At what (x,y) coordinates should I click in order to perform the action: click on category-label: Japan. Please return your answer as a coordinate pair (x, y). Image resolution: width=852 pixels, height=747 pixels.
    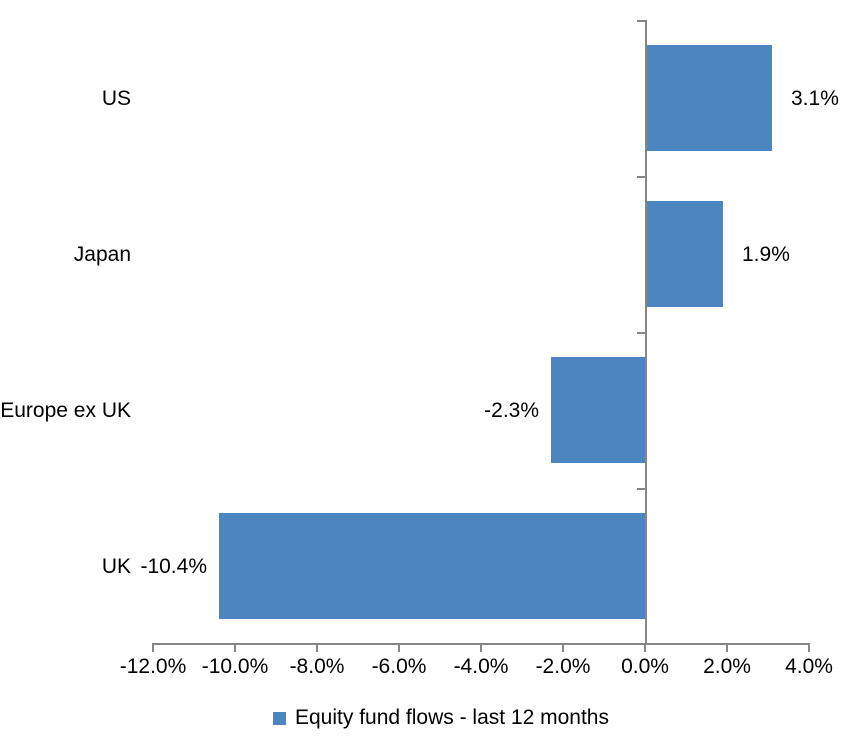
    Looking at the image, I should click on (102, 254).